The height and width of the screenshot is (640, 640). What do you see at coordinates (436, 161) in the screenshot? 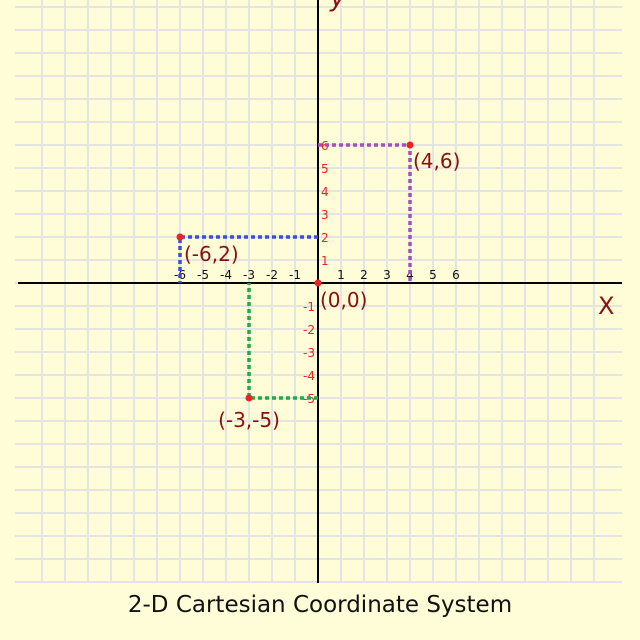
I see `point-label: (4,6)` at bounding box center [436, 161].